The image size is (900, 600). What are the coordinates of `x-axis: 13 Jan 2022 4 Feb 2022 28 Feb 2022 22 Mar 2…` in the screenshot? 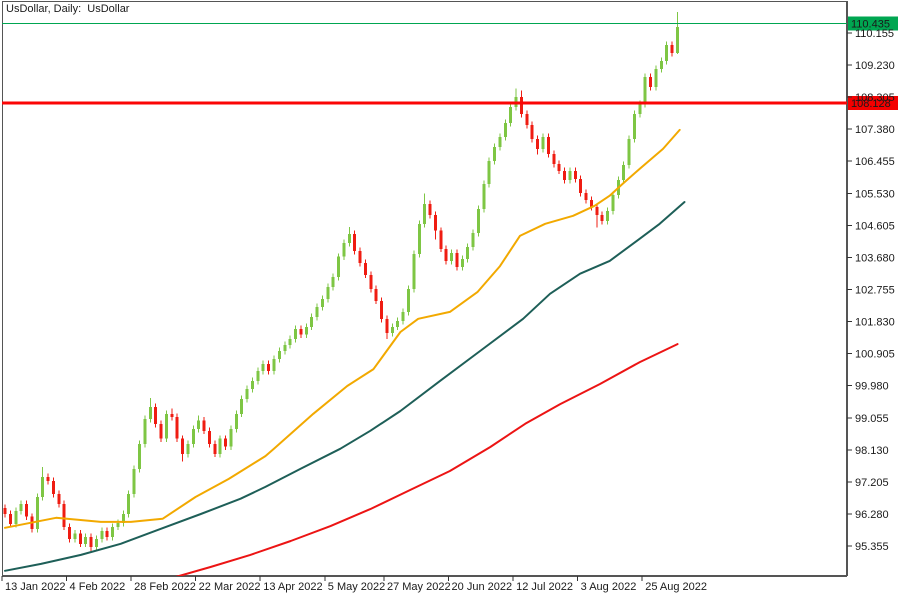 It's located at (424, 584).